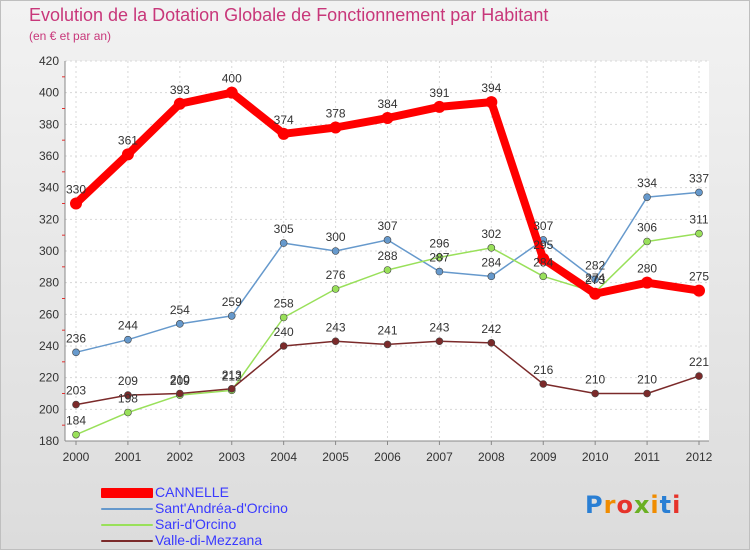  What do you see at coordinates (698, 220) in the screenshot?
I see `data-label-sari-d-orcino: 311` at bounding box center [698, 220].